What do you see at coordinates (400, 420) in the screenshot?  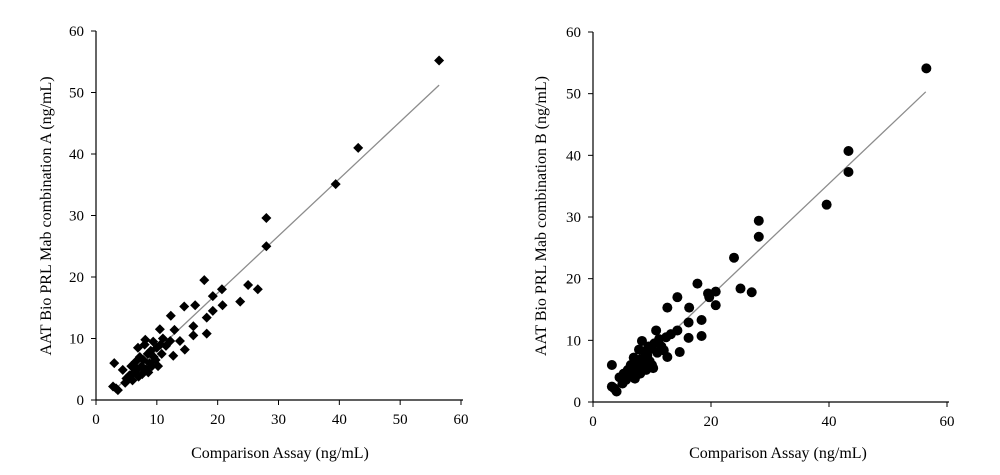 I see `x-tick-label: 50` at bounding box center [400, 420].